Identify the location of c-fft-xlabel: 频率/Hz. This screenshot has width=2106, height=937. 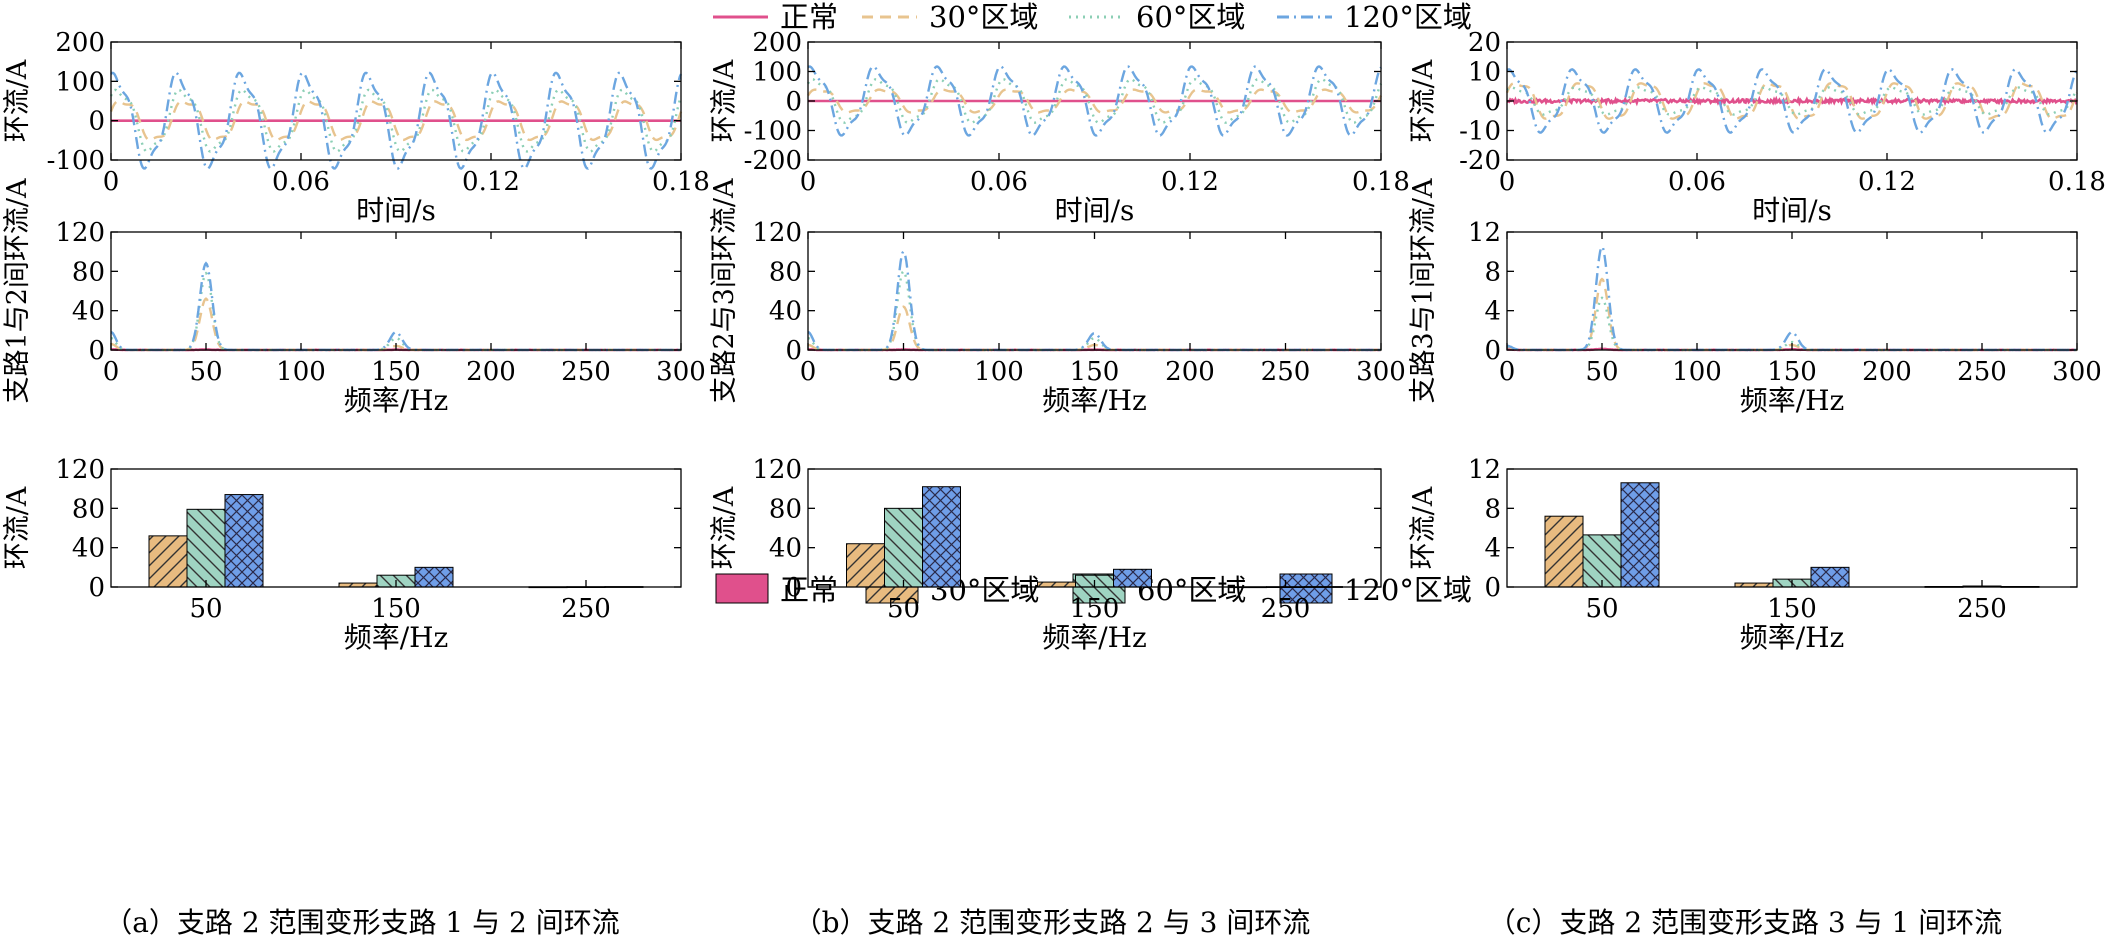
(1792, 400).